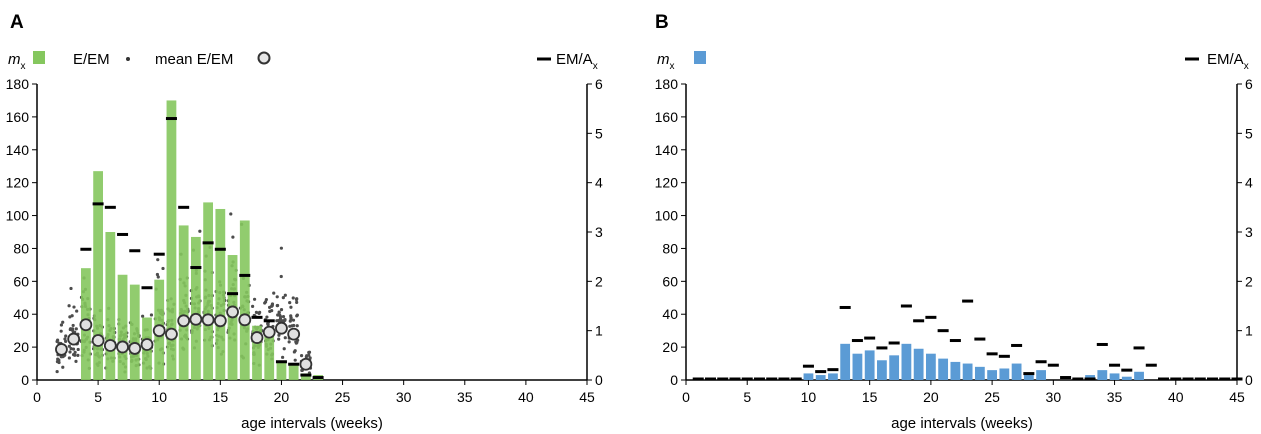 This screenshot has width=1261, height=434. I want to click on panel-b-y-right-tick-label: 5, so click(1249, 133).